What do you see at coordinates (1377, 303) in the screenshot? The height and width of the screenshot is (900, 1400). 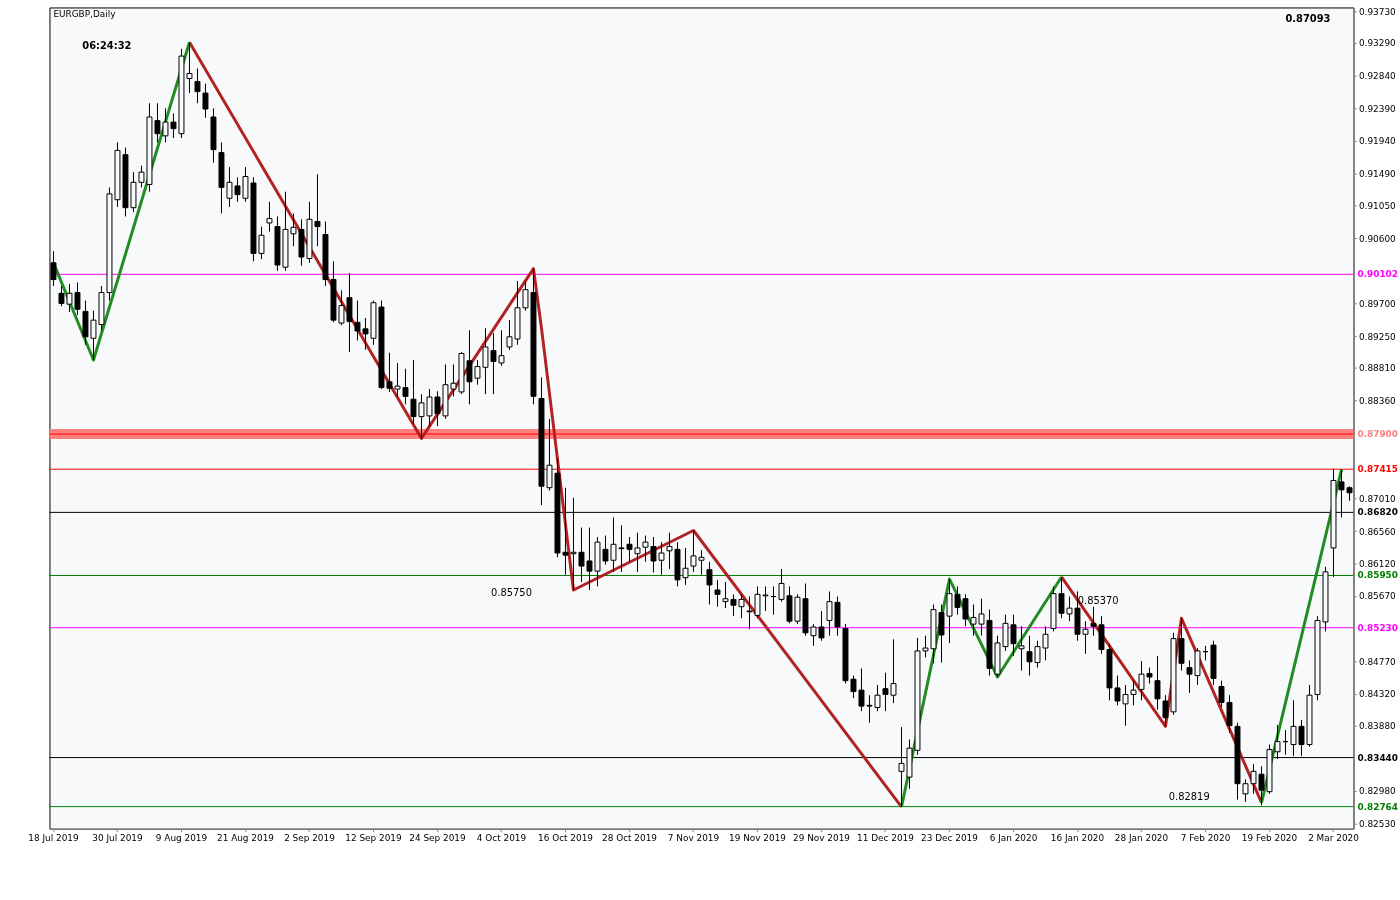 I see `y-tick-label: 0.89700` at bounding box center [1377, 303].